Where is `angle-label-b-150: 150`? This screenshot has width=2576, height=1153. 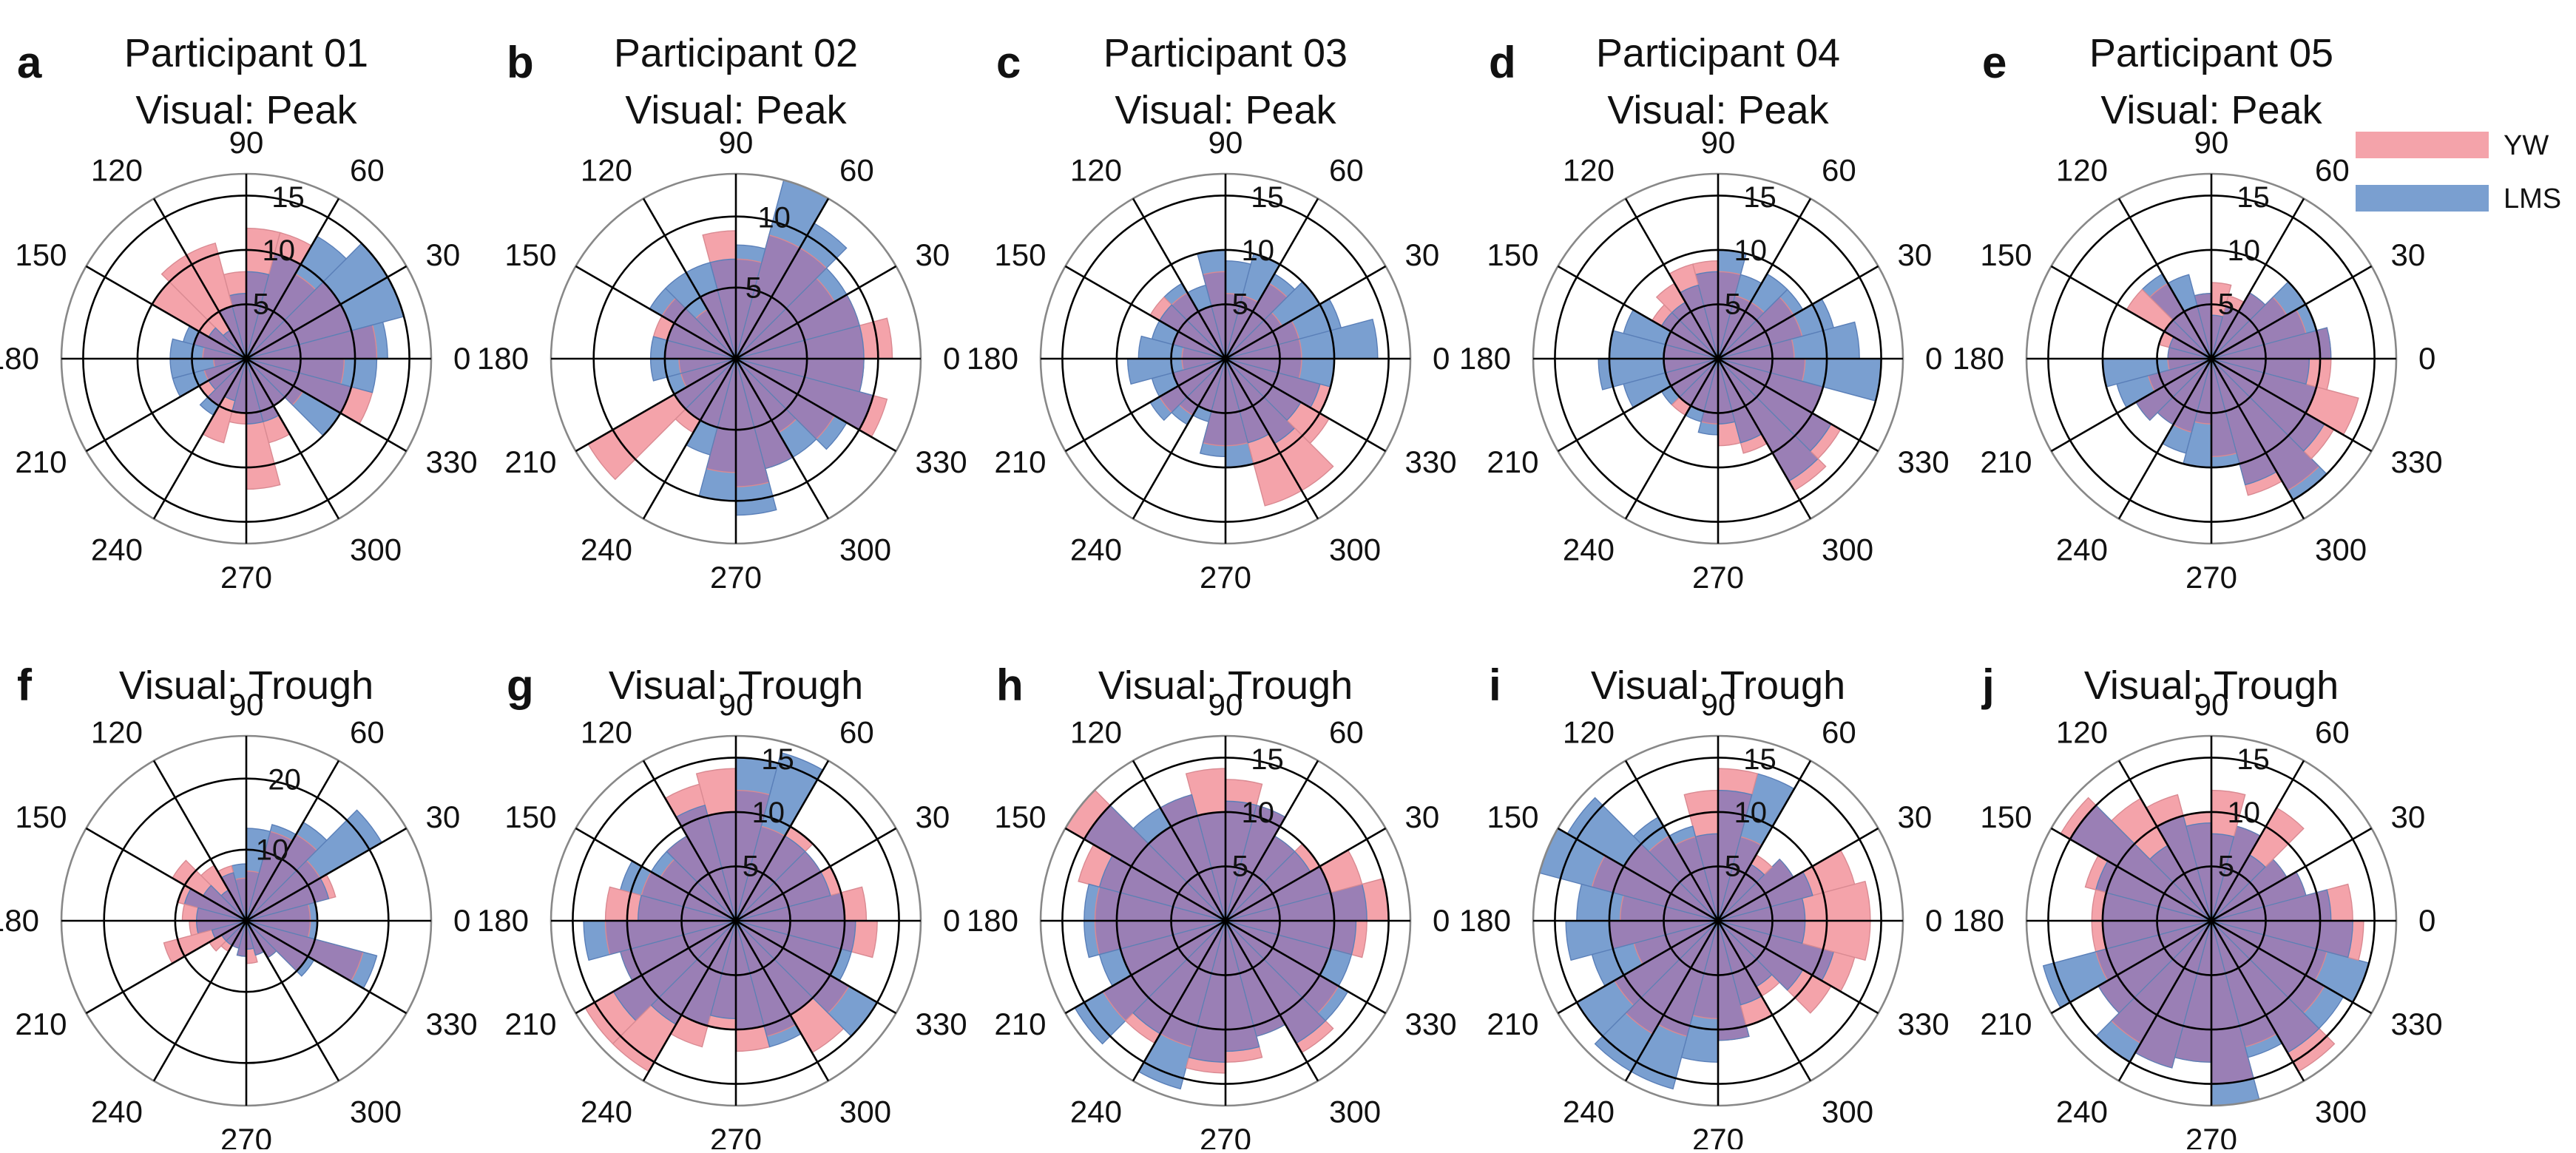 angle-label-b-150: 150 is located at coordinates (530, 254).